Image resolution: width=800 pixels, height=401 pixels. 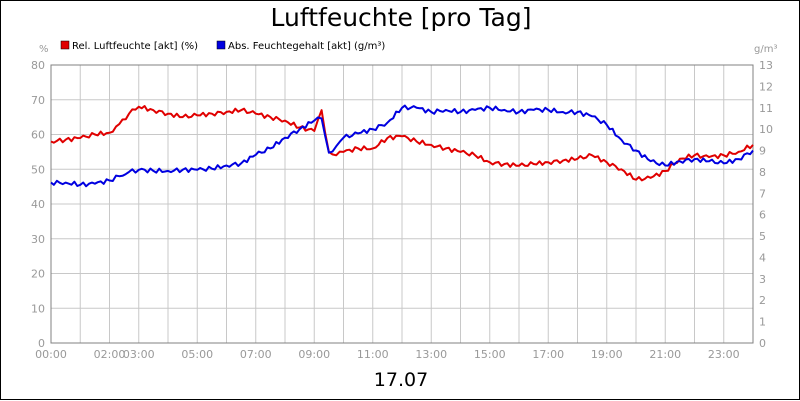 What do you see at coordinates (51, 354) in the screenshot?
I see `x-tick-label: 00:00` at bounding box center [51, 354].